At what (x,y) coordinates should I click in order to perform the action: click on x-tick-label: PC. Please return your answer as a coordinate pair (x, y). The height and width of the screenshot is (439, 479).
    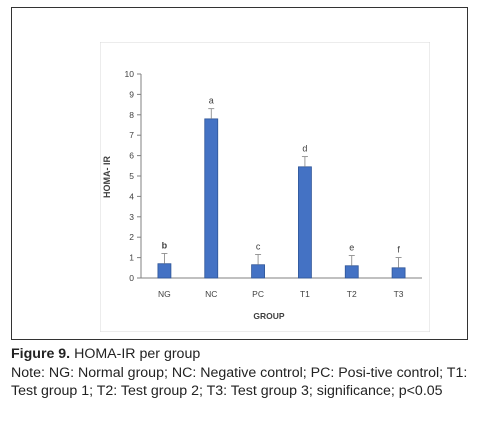
    Looking at the image, I should click on (258, 294).